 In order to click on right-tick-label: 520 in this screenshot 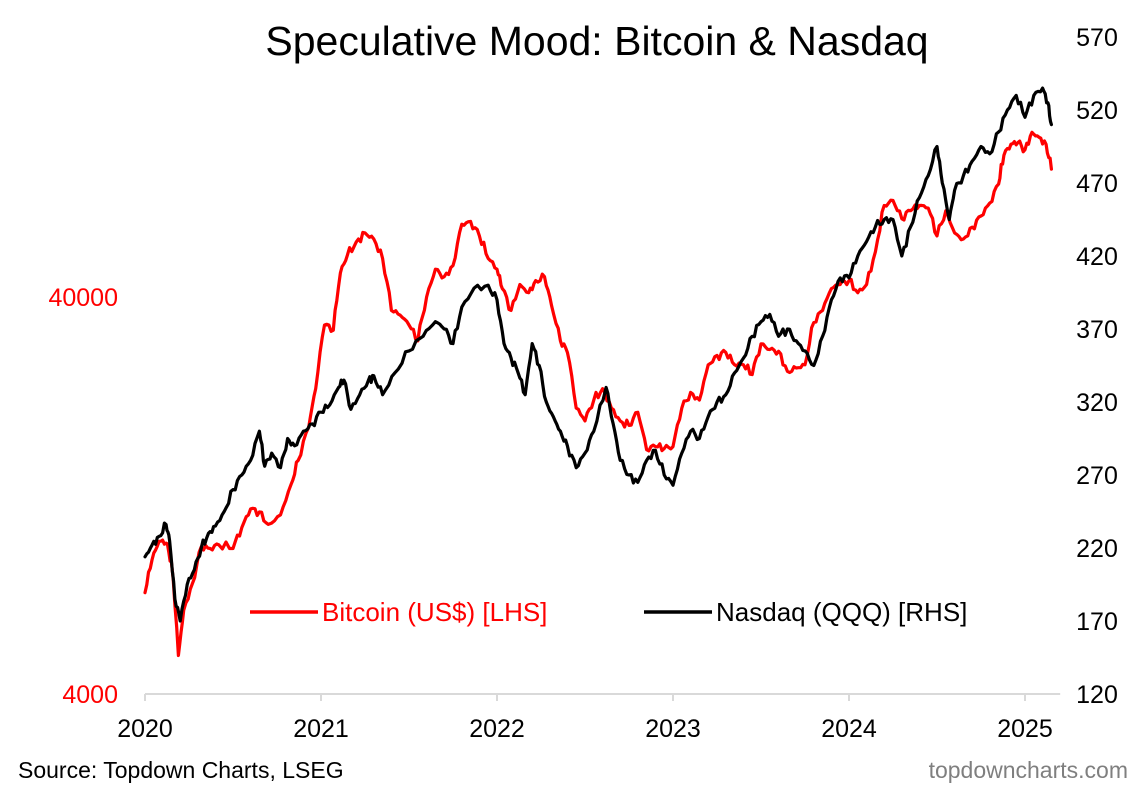, I will do `click(1097, 111)`.